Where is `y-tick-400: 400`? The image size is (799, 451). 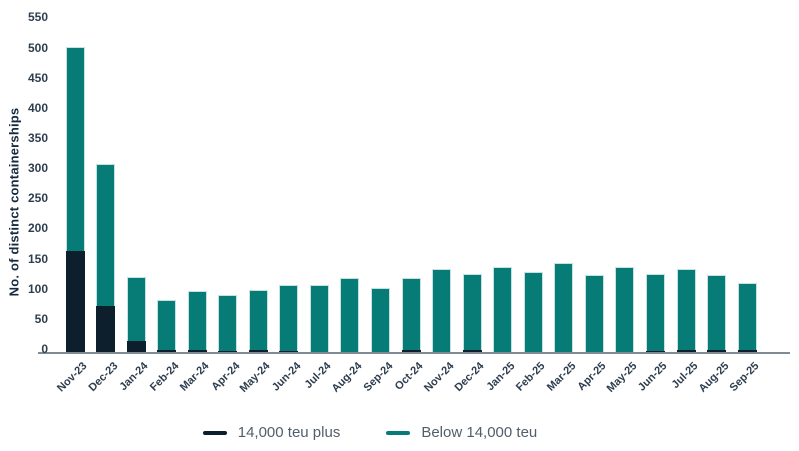
y-tick-400: 400 is located at coordinates (37, 107).